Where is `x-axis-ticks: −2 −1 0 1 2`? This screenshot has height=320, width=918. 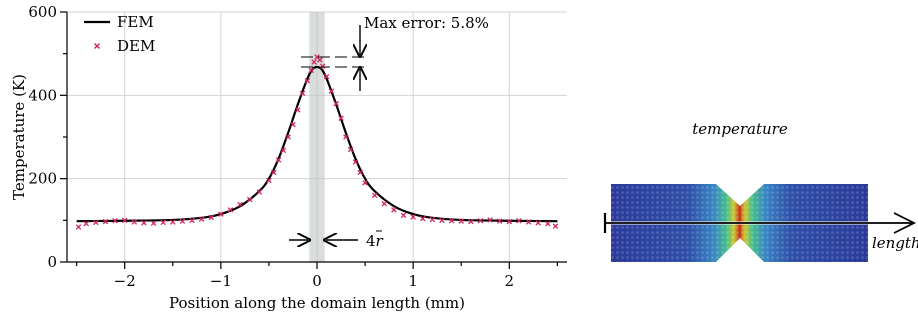
x-axis-ticks: −2 −1 0 1 2 is located at coordinates (317, 276).